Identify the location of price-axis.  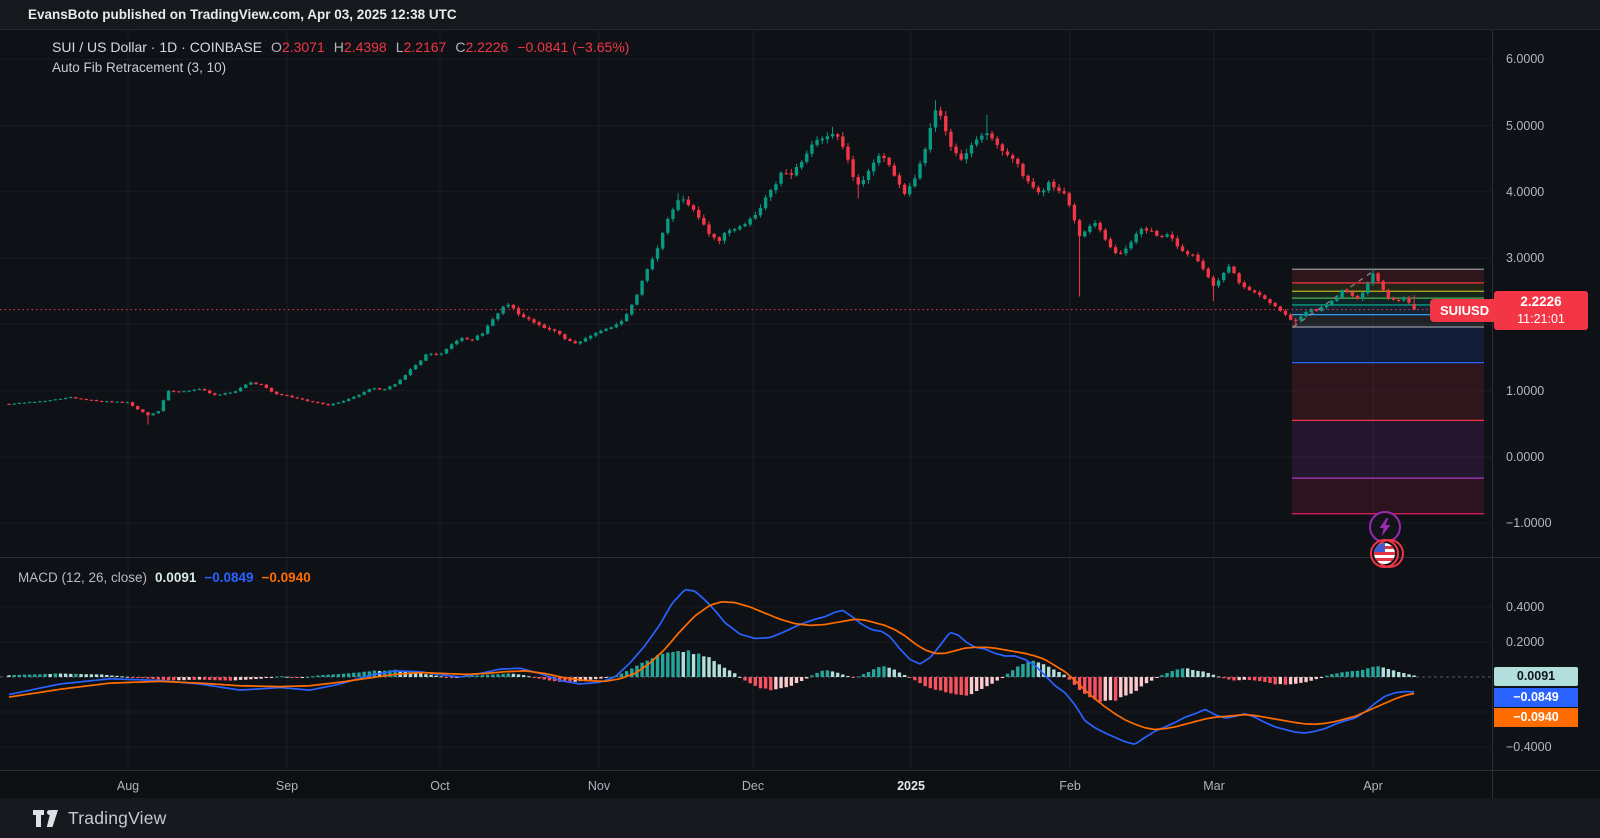
(1492, 414).